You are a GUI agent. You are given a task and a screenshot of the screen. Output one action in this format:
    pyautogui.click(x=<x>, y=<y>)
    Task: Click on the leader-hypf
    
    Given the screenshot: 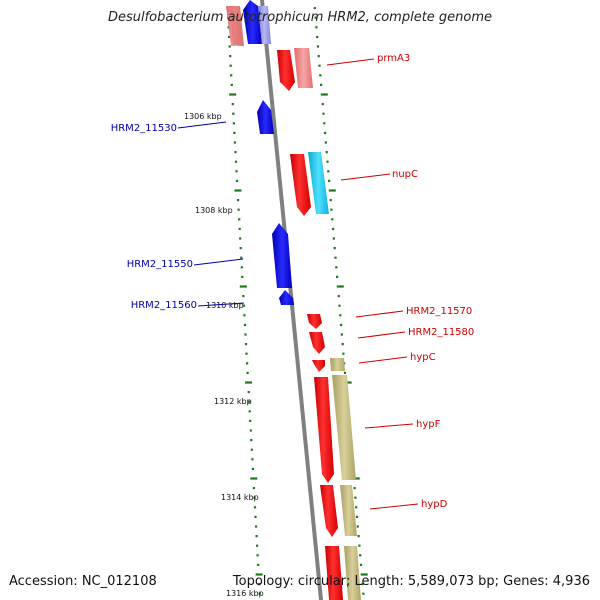 What is the action you would take?
    pyautogui.click(x=389, y=426)
    